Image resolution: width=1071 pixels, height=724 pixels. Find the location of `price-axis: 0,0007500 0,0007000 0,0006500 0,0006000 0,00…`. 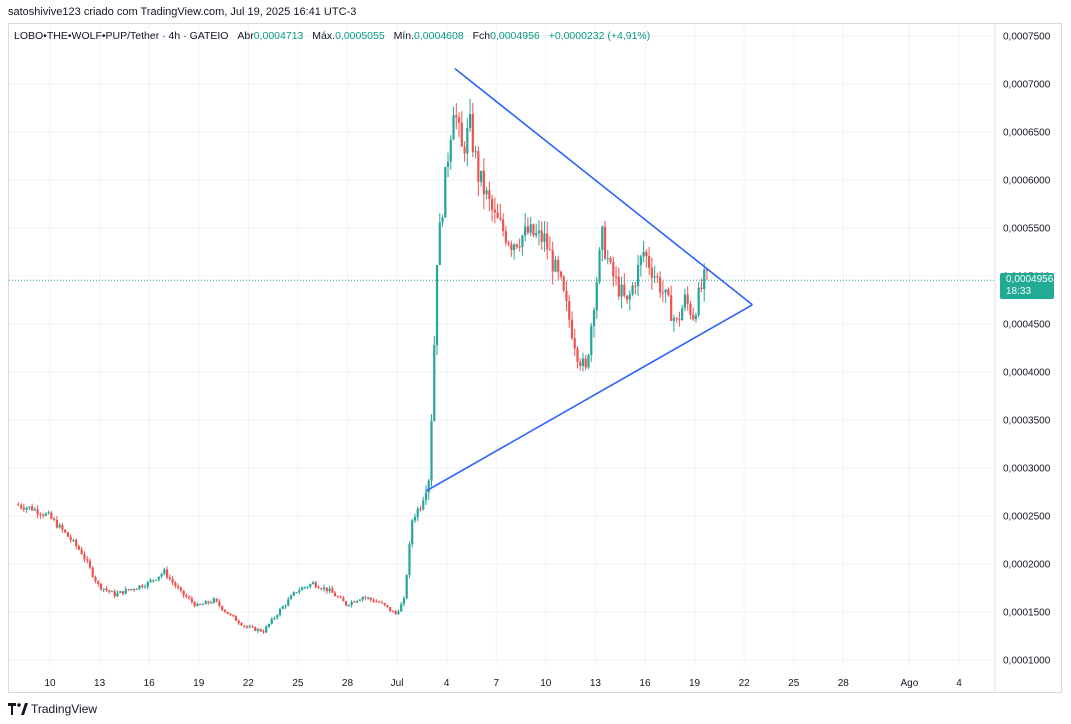

price-axis: 0,0007500 0,0007000 0,0006500 0,0006000 0,00… is located at coordinates (1027, 349).